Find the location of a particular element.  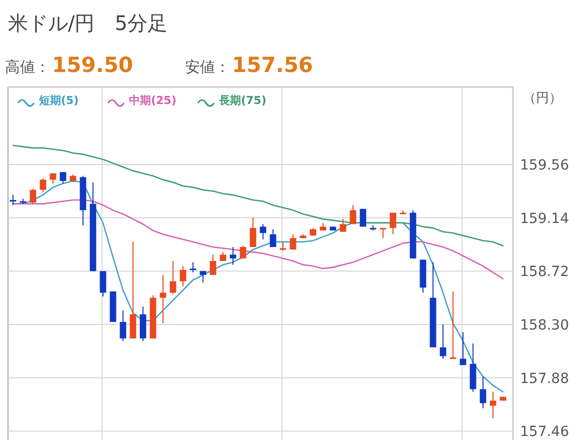

legend-label: 長期(75) is located at coordinates (242, 100).